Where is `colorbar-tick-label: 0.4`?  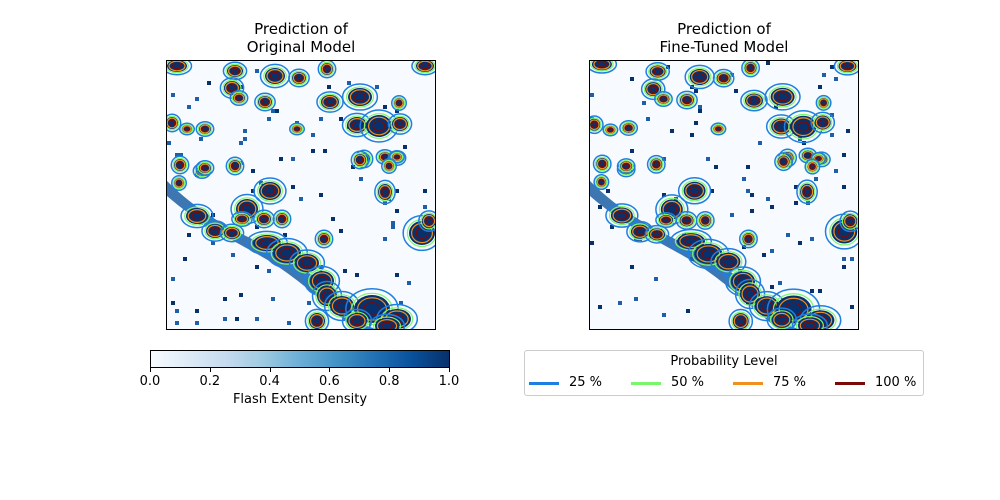
colorbar-tick-label: 0.4 is located at coordinates (269, 381).